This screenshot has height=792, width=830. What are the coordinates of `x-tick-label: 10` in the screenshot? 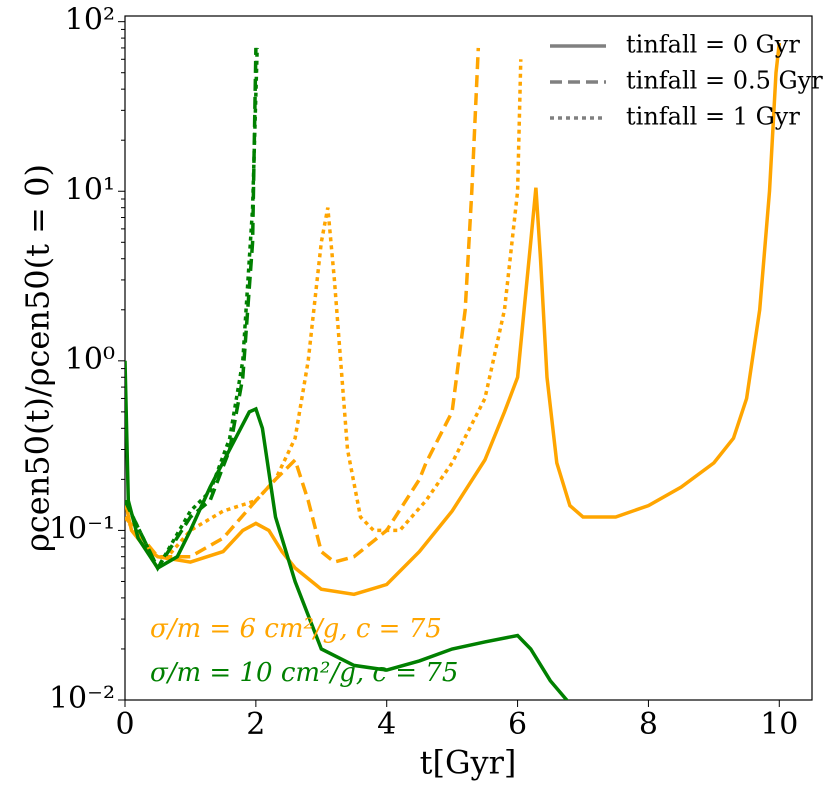 It's located at (779, 724).